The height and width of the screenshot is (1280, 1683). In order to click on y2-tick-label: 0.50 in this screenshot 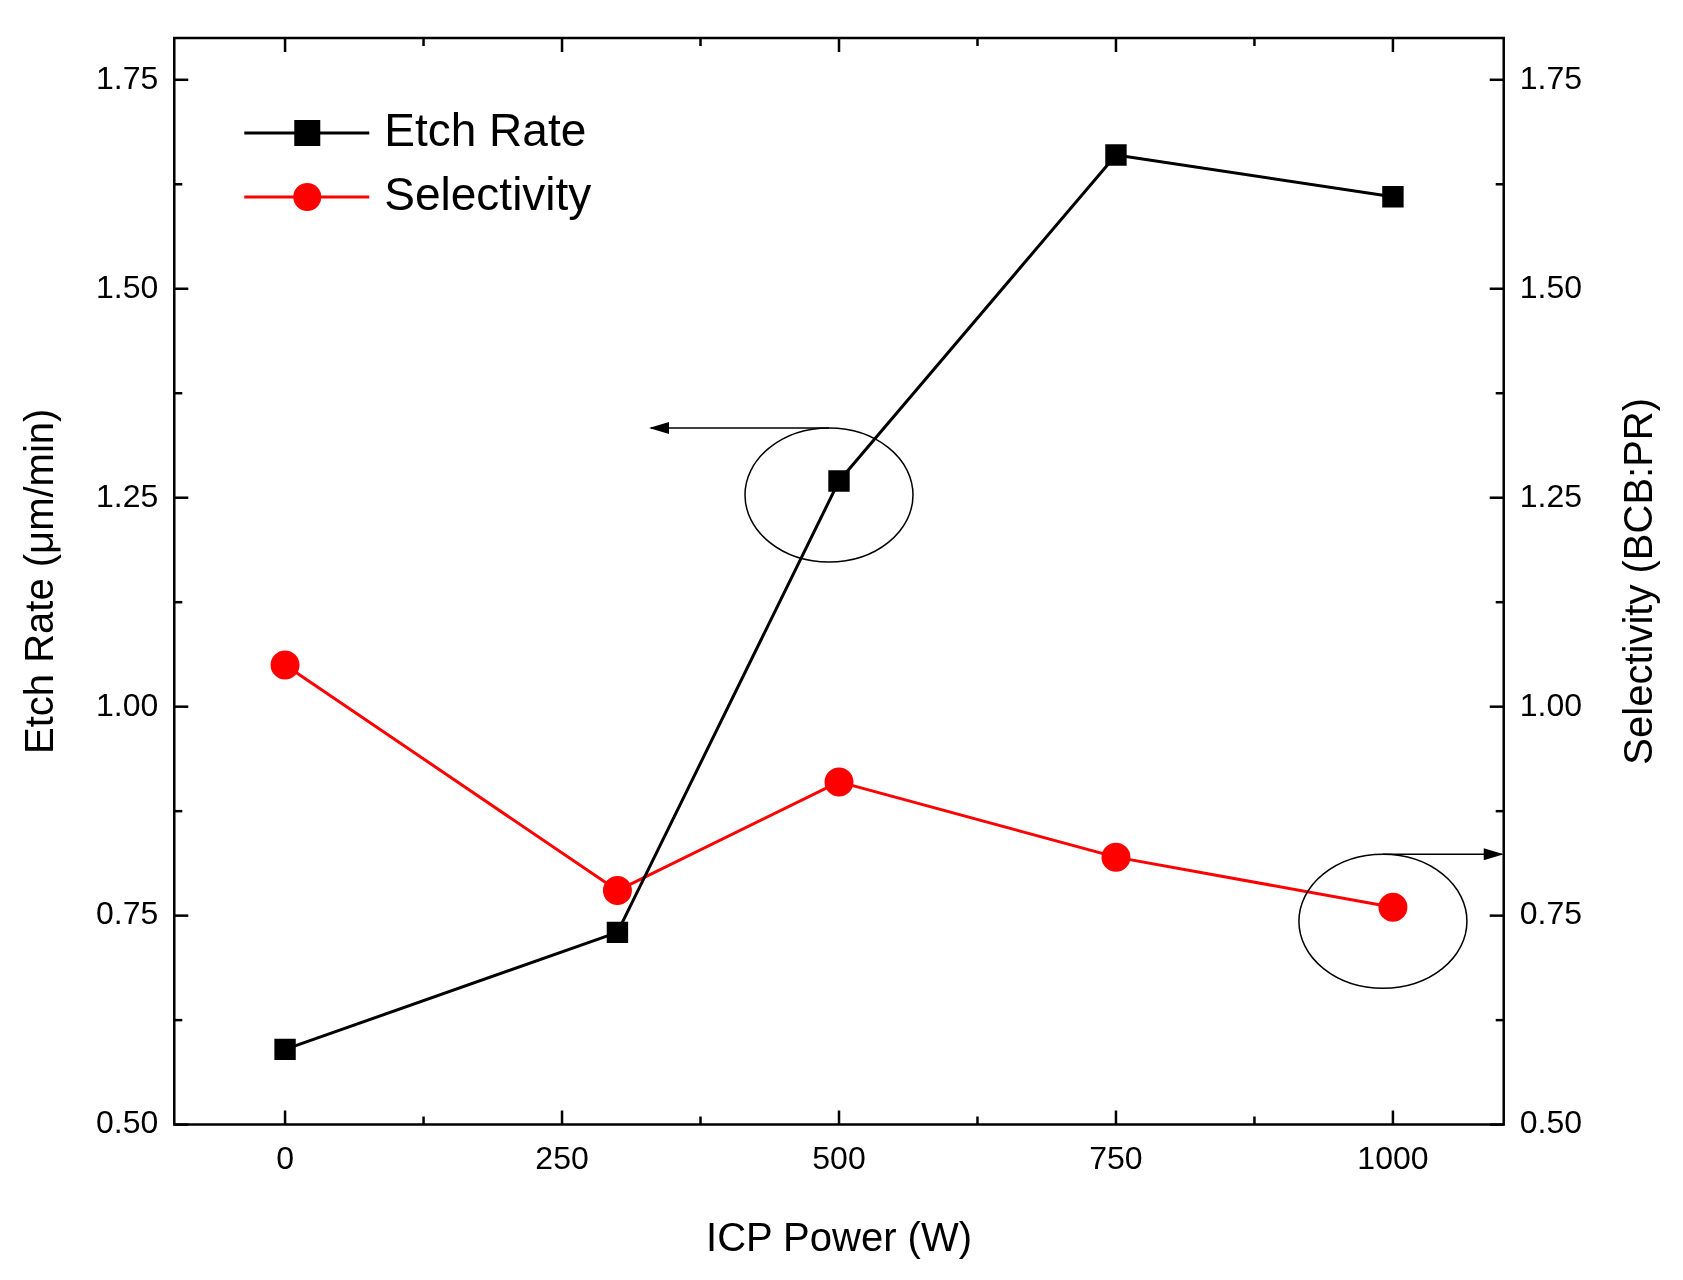, I will do `click(1550, 1122)`.